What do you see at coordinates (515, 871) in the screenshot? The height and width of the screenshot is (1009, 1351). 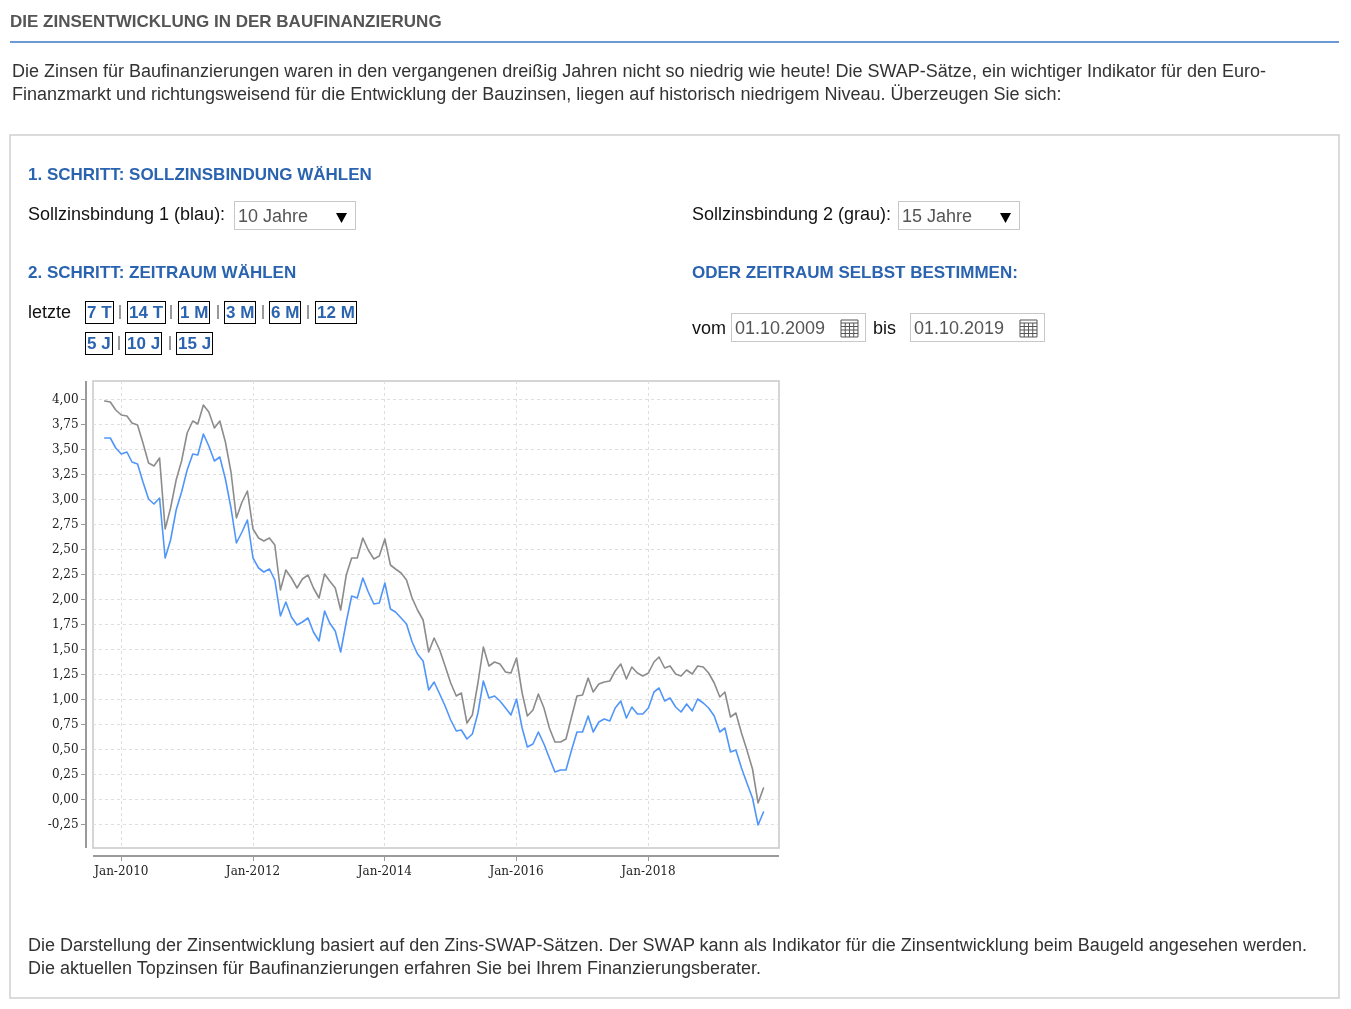 I see `x-tick-label: Jan-2016` at bounding box center [515, 871].